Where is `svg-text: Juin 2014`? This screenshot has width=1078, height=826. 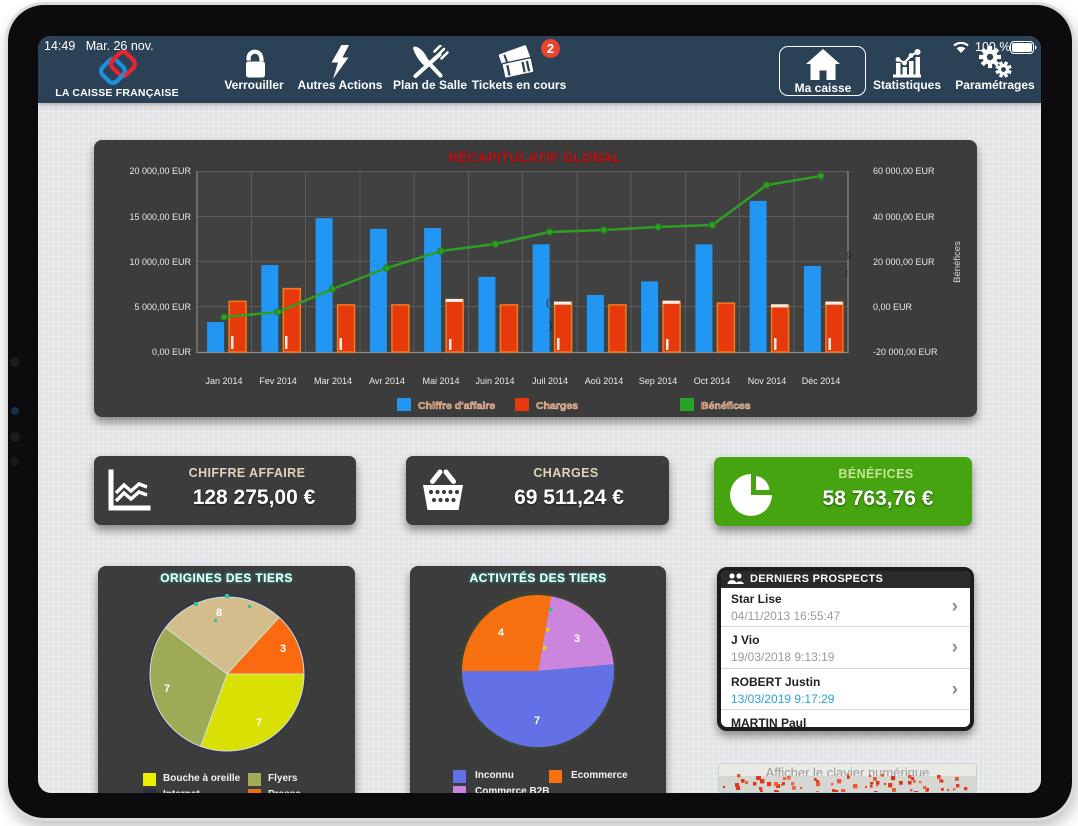
svg-text: Juin 2014 is located at coordinates (494, 381).